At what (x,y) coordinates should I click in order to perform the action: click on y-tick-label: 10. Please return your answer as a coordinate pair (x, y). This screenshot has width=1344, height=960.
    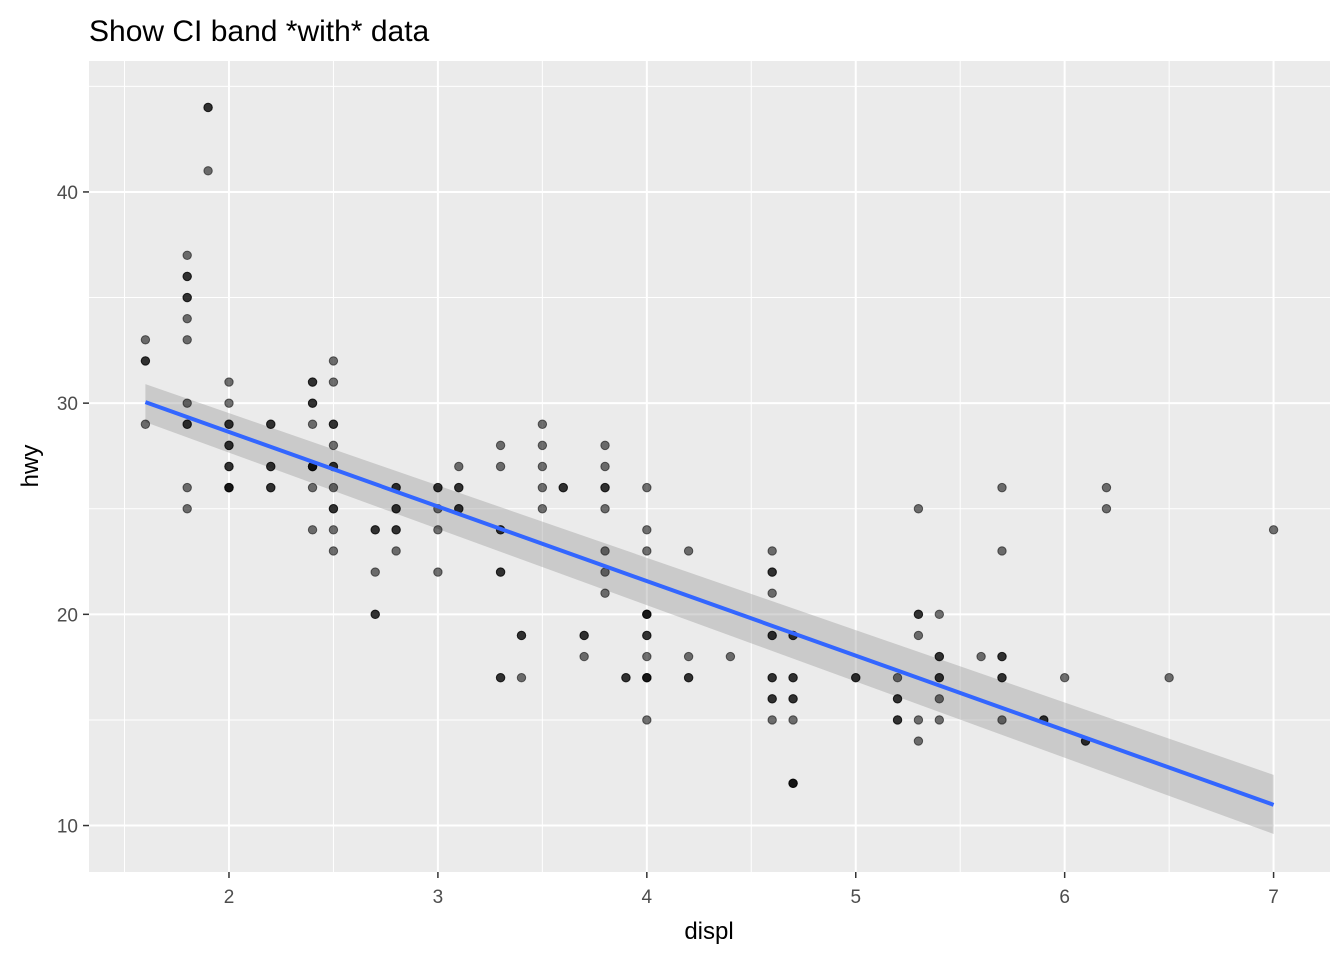
    Looking at the image, I should click on (67, 827).